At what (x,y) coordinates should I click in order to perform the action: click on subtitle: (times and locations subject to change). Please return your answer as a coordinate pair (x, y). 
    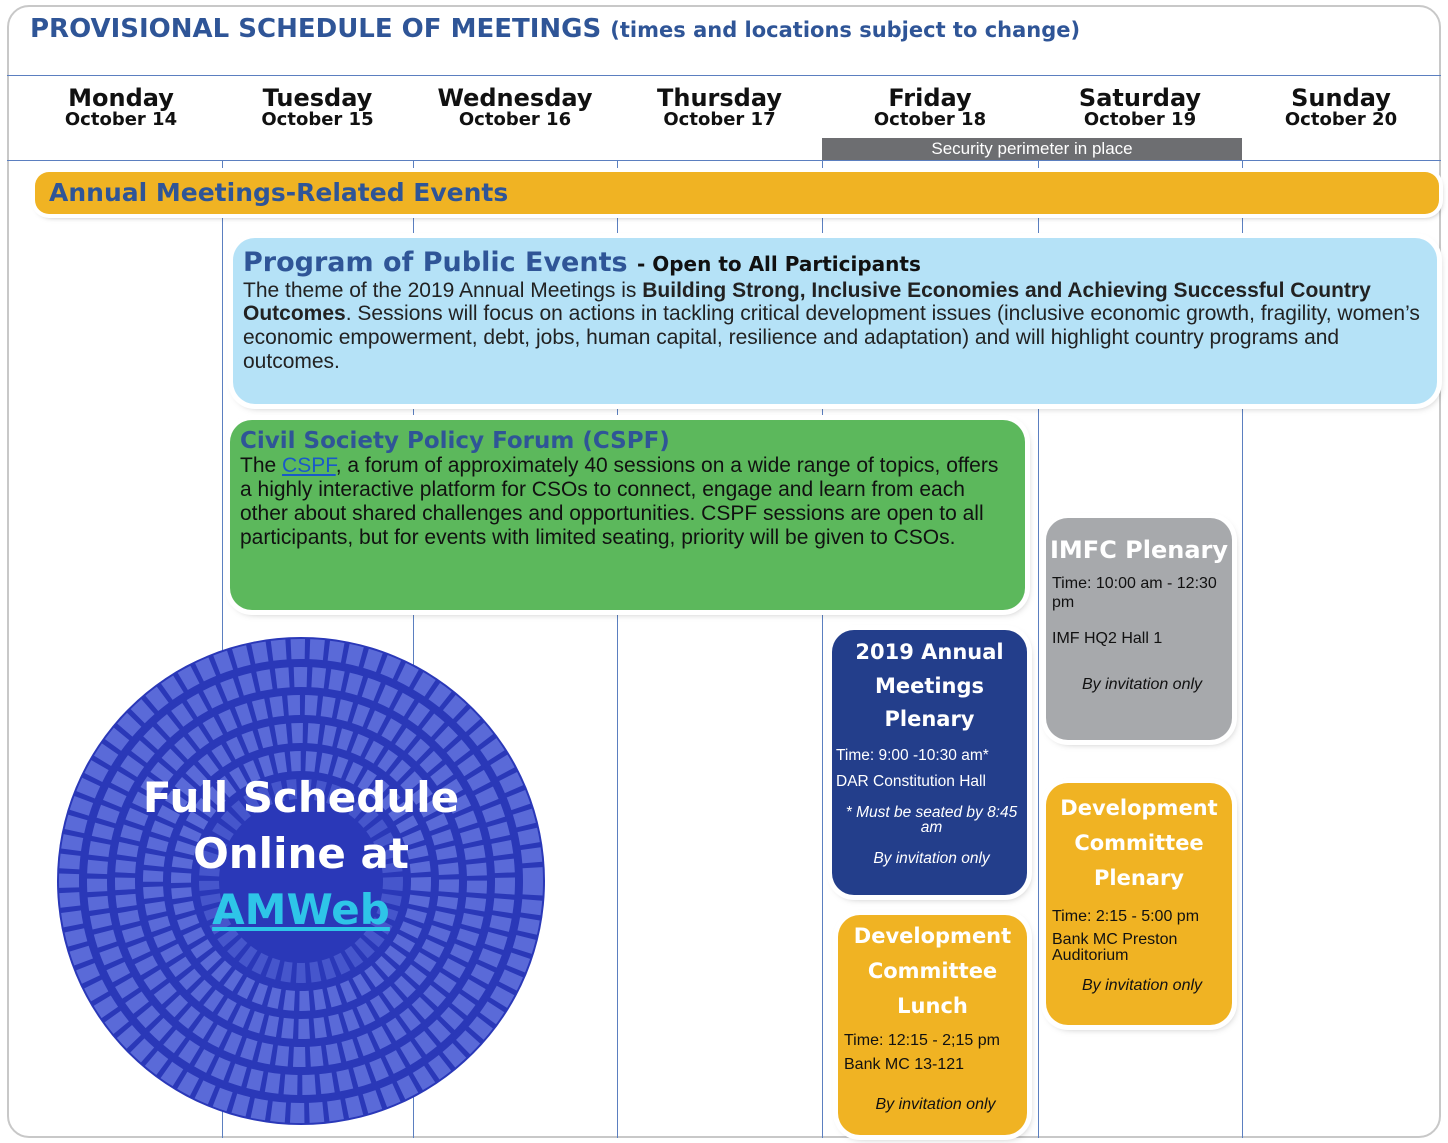
    Looking at the image, I should click on (845, 30).